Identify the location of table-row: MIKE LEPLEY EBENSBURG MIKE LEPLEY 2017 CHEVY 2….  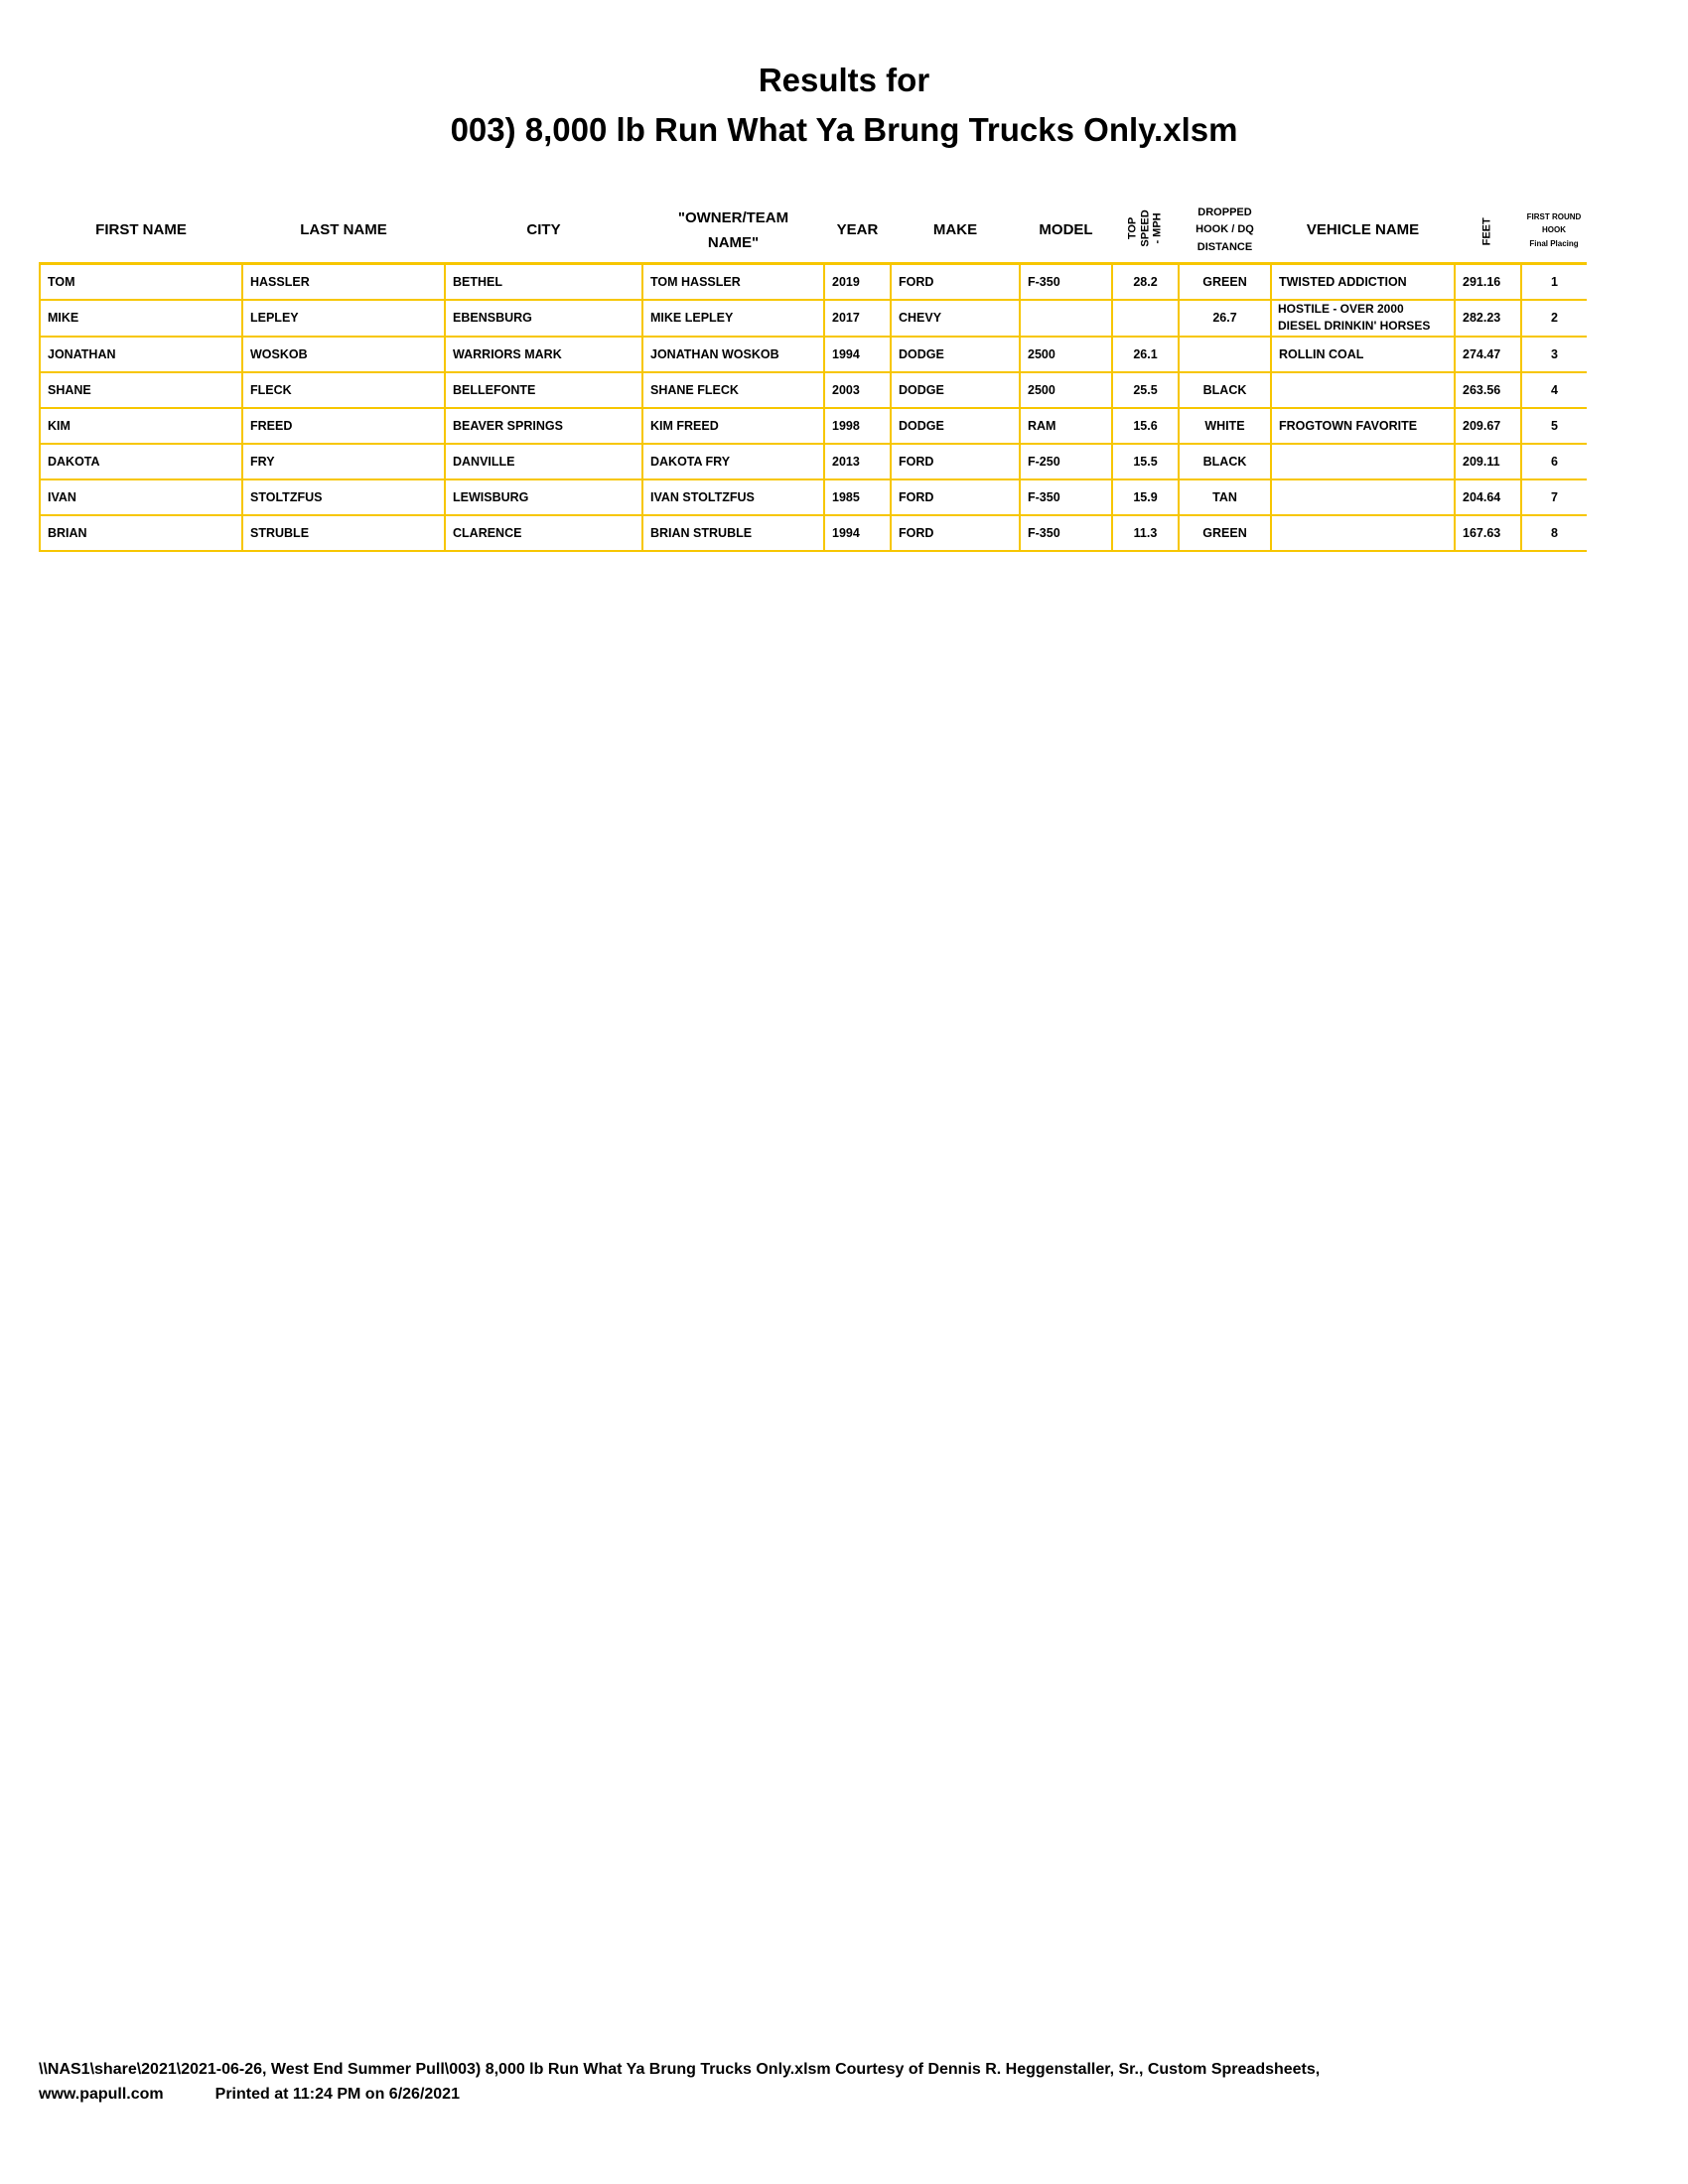
(813, 318).